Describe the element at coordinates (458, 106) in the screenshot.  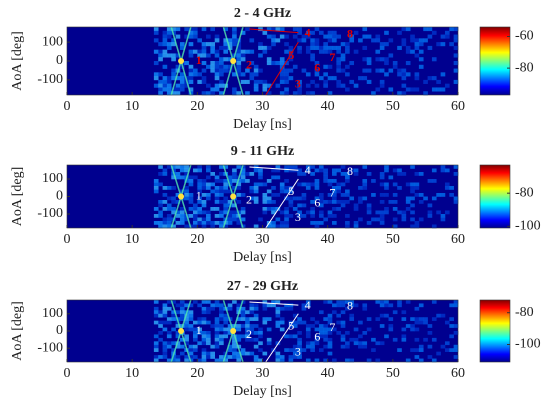
I see `x-tick-label: 60` at that location.